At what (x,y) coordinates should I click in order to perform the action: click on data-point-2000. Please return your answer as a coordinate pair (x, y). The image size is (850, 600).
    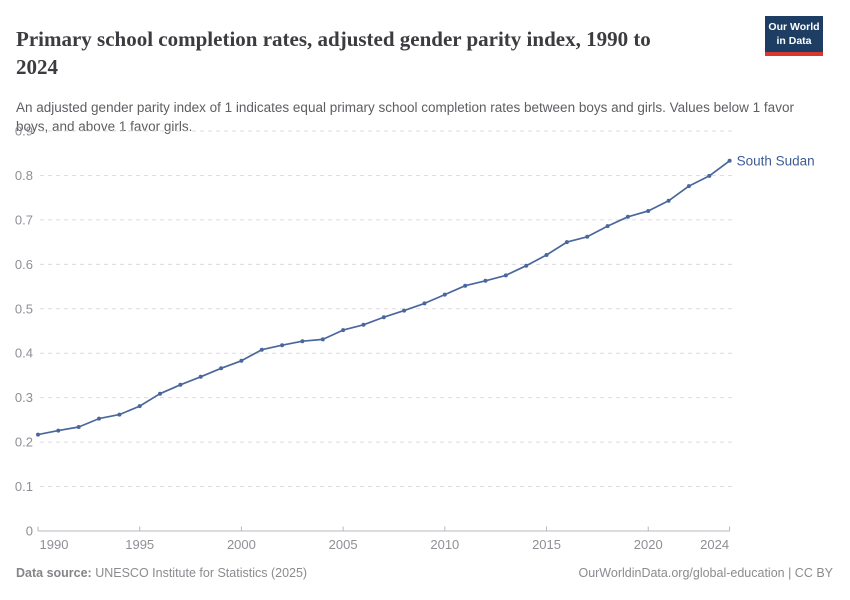
    Looking at the image, I should click on (241, 360).